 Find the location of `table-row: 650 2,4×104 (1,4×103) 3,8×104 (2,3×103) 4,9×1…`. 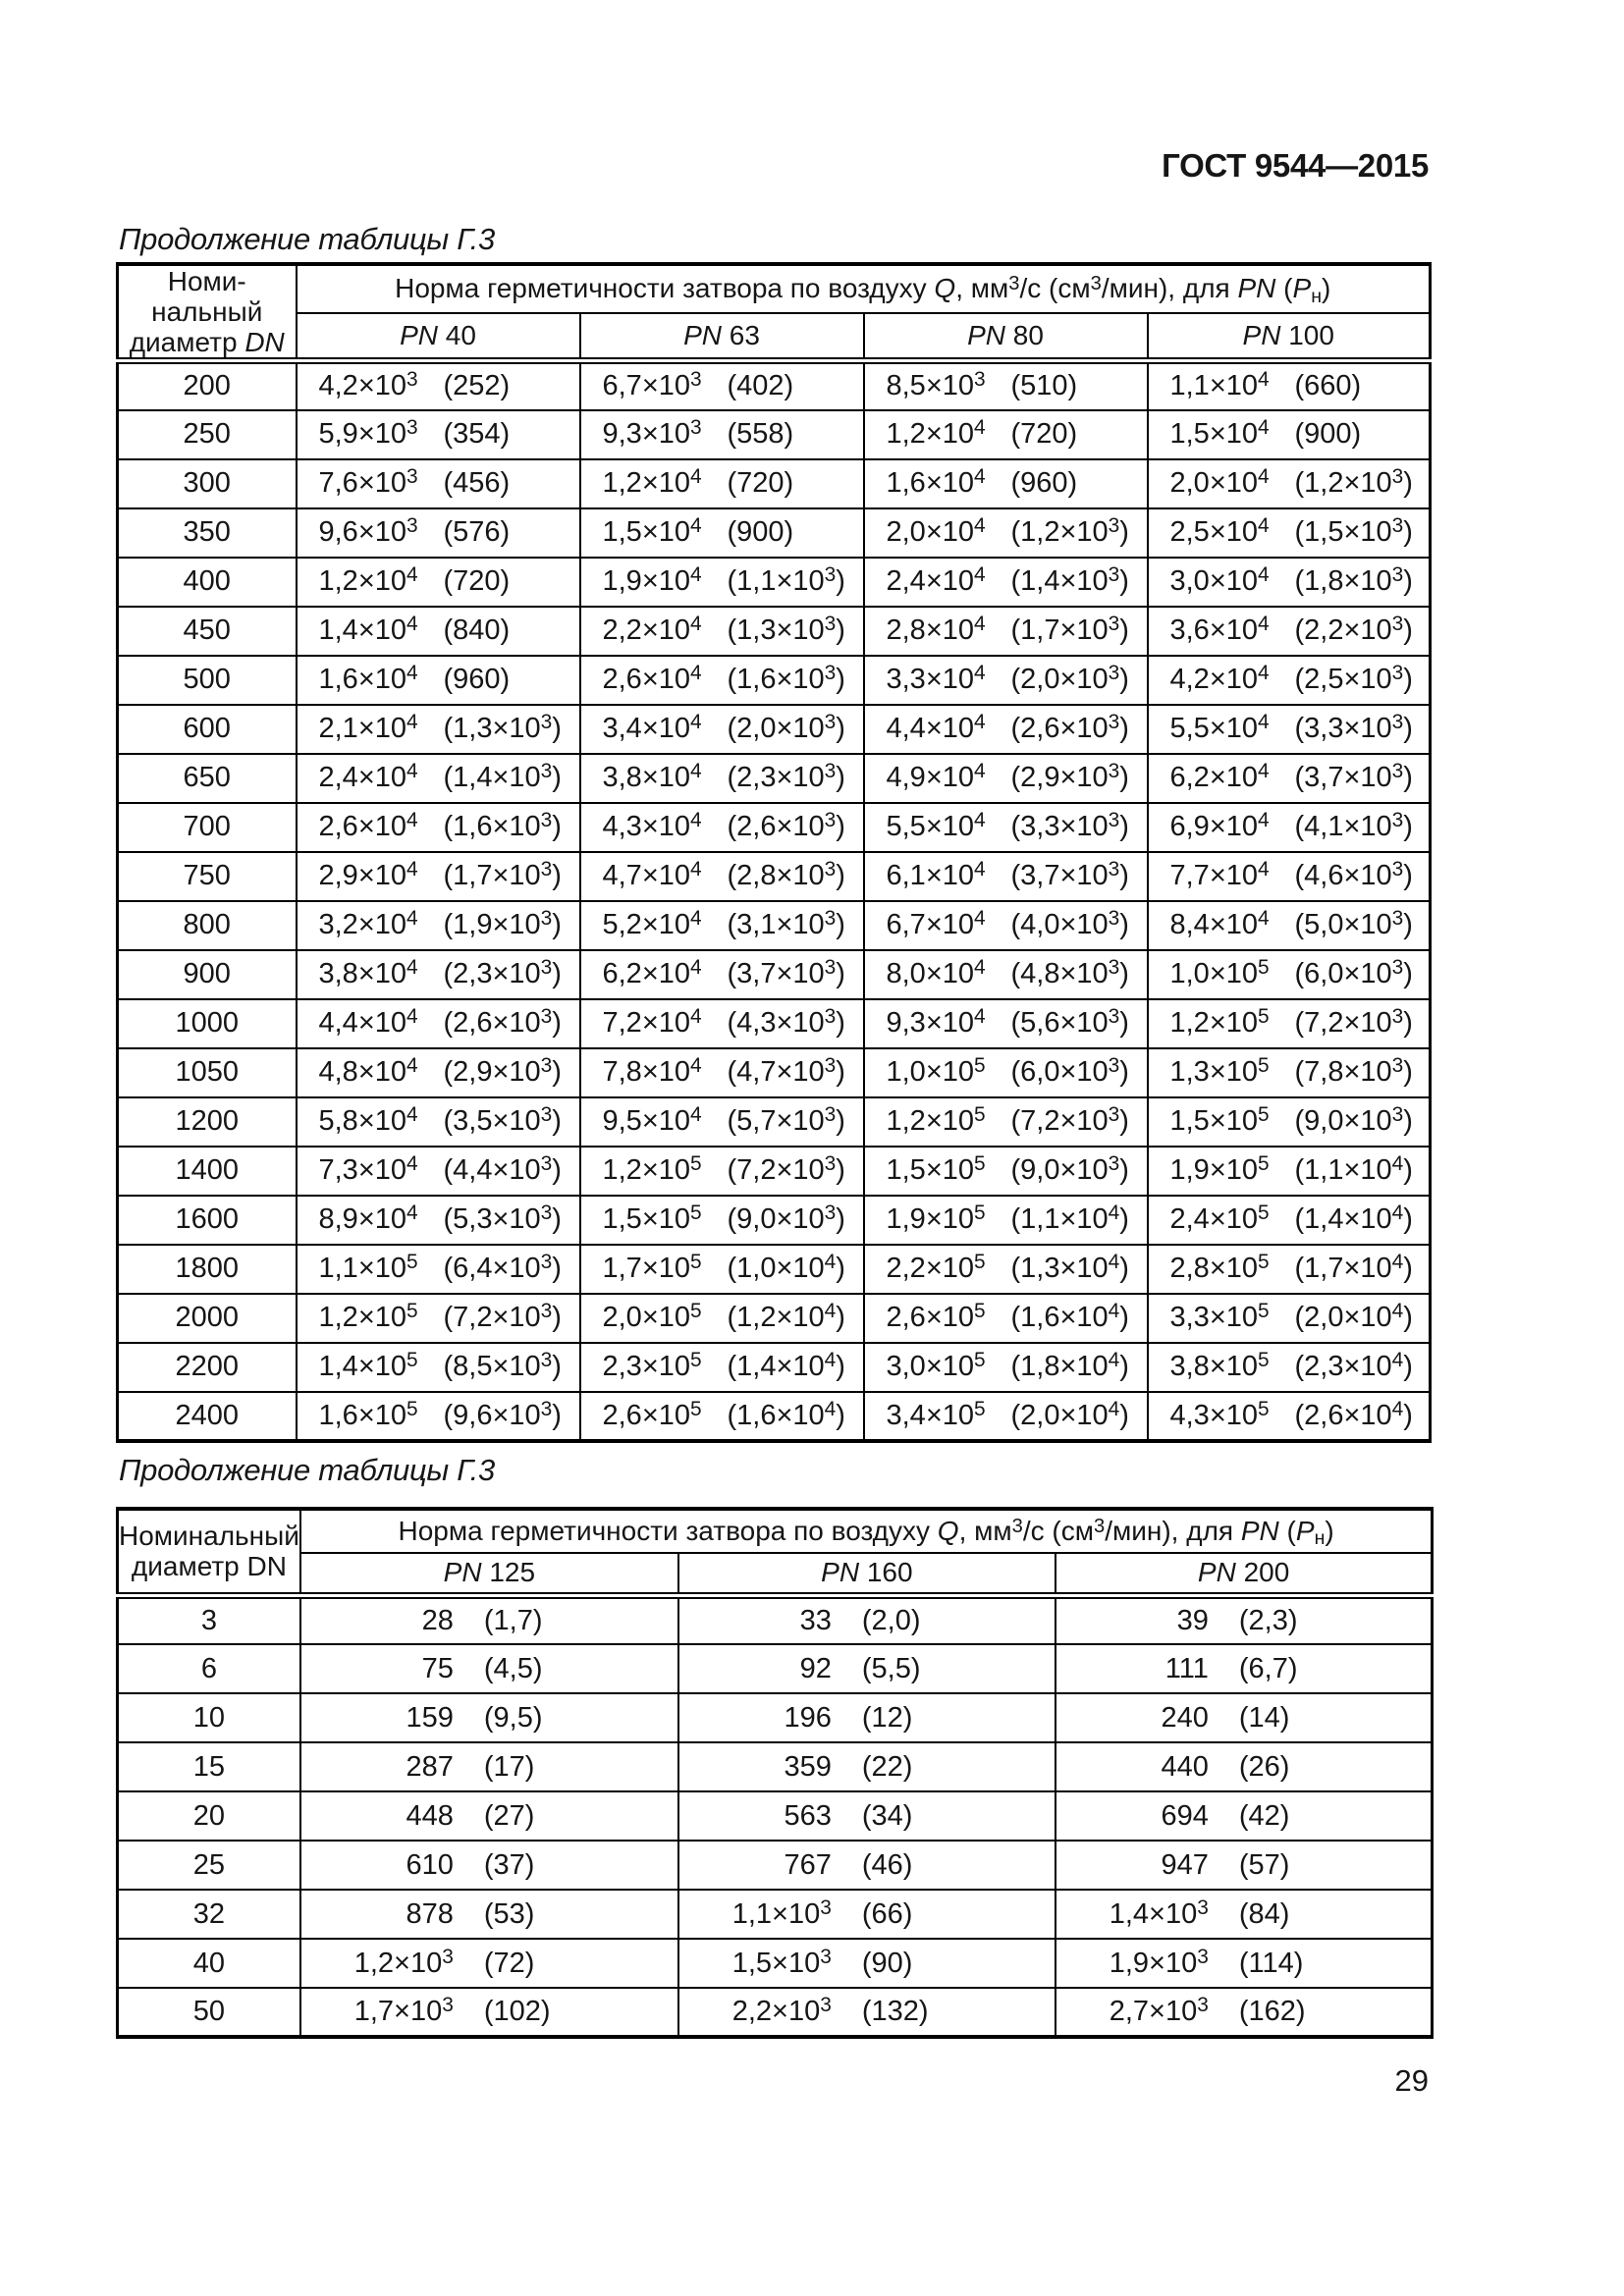

table-row: 650 2,4×104 (1,4×103) 3,8×104 (2,3×103) 4,9×1… is located at coordinates (774, 778).